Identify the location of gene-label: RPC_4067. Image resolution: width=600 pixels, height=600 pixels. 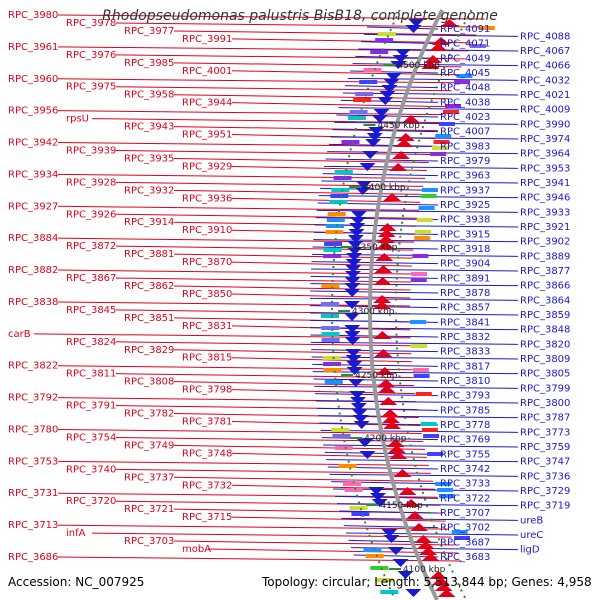
(545, 51).